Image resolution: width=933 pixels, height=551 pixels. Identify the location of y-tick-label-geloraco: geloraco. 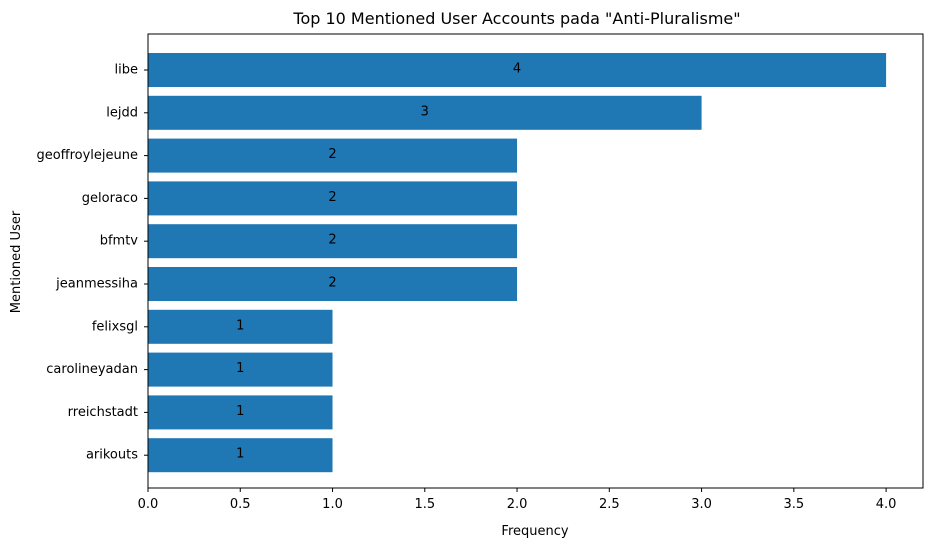
(110, 198).